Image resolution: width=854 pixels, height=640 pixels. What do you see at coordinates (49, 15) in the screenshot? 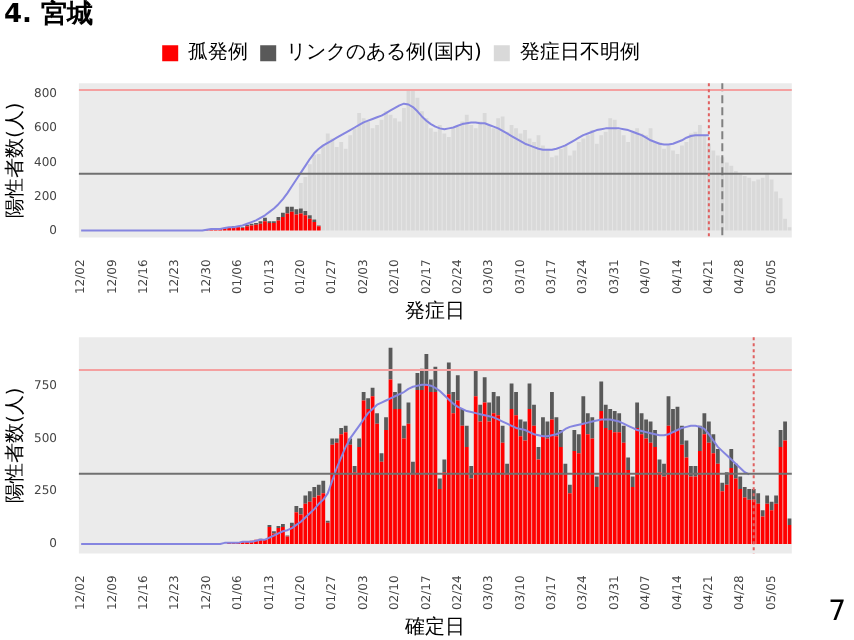
I see `chart-title: 4. 宮城` at bounding box center [49, 15].